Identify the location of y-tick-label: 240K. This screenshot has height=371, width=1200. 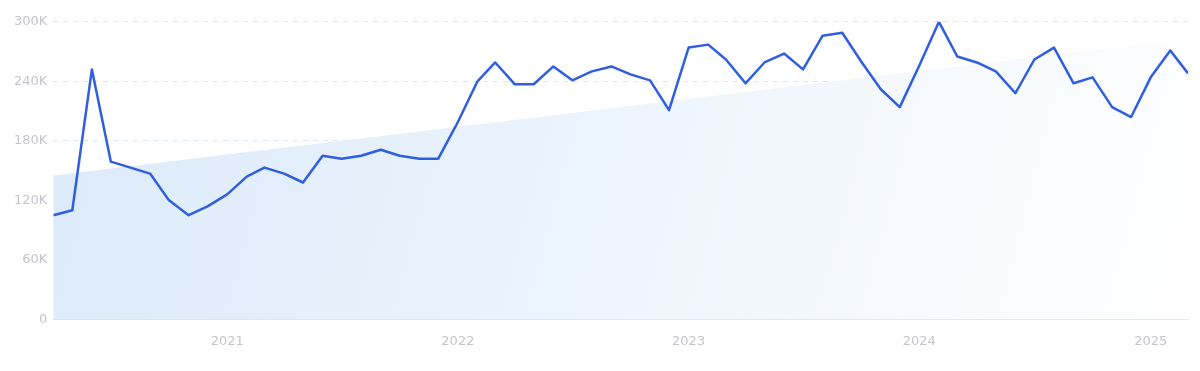
(30, 80).